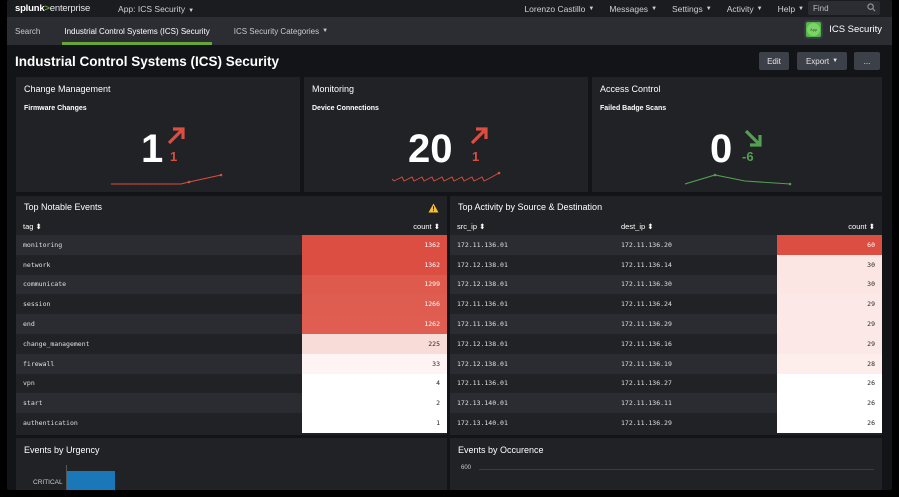 The image size is (899, 497). What do you see at coordinates (231, 383) in the screenshot?
I see `table-row: vpn 4` at bounding box center [231, 383].